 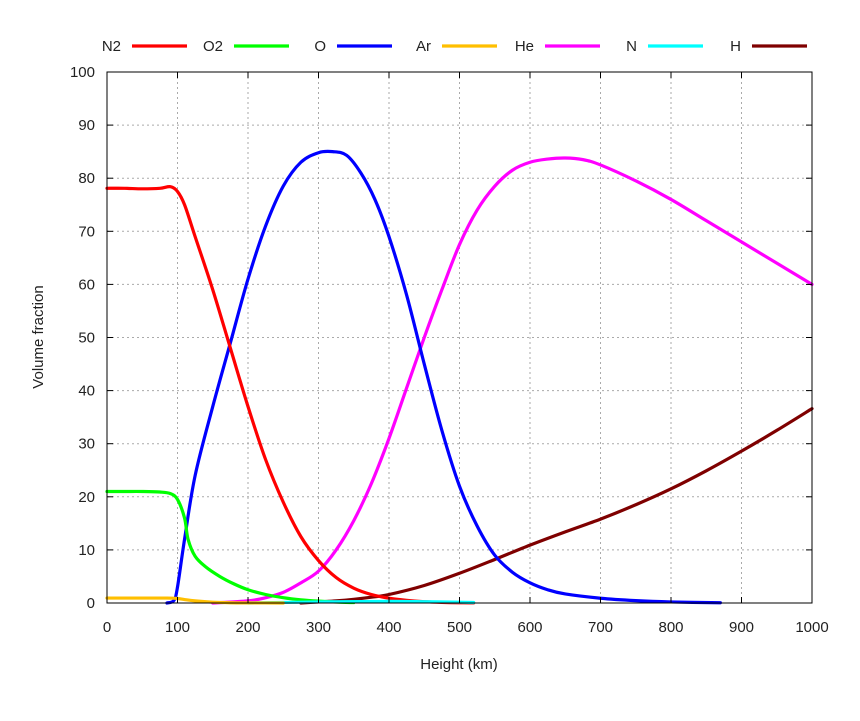 I want to click on series-line-n, so click(x=361, y=602).